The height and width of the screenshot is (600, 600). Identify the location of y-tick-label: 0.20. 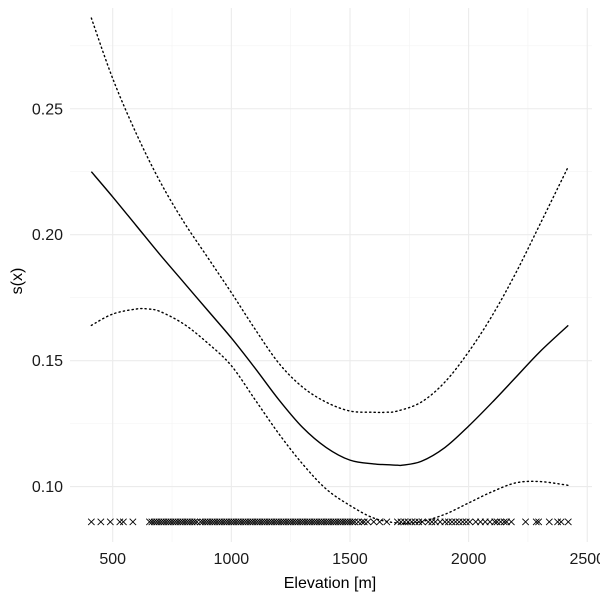
(47, 235).